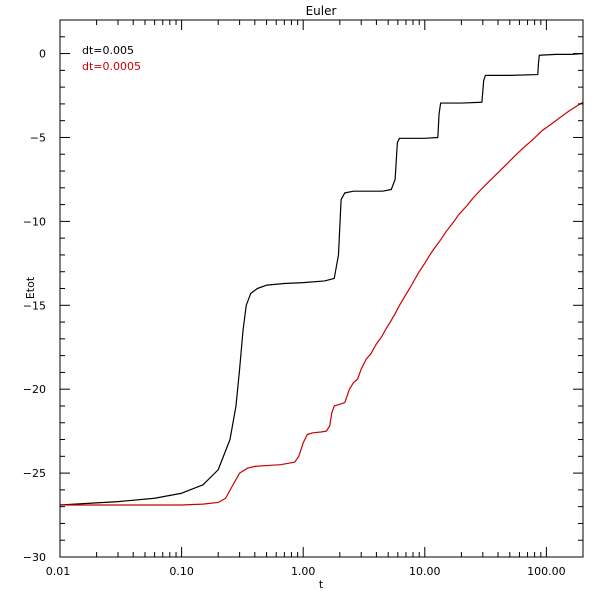 The image size is (600, 600). I want to click on y-tick-label: −10, so click(34, 221).